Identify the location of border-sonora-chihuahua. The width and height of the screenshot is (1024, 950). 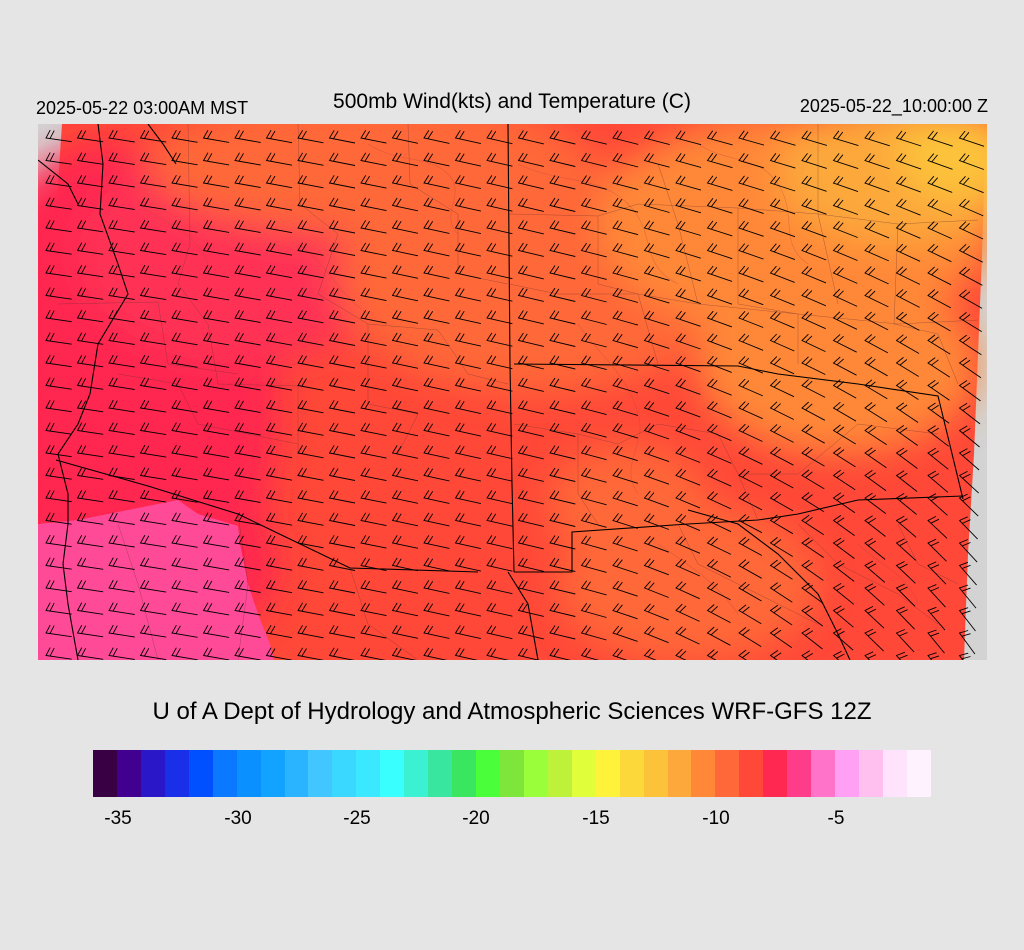
(523, 615).